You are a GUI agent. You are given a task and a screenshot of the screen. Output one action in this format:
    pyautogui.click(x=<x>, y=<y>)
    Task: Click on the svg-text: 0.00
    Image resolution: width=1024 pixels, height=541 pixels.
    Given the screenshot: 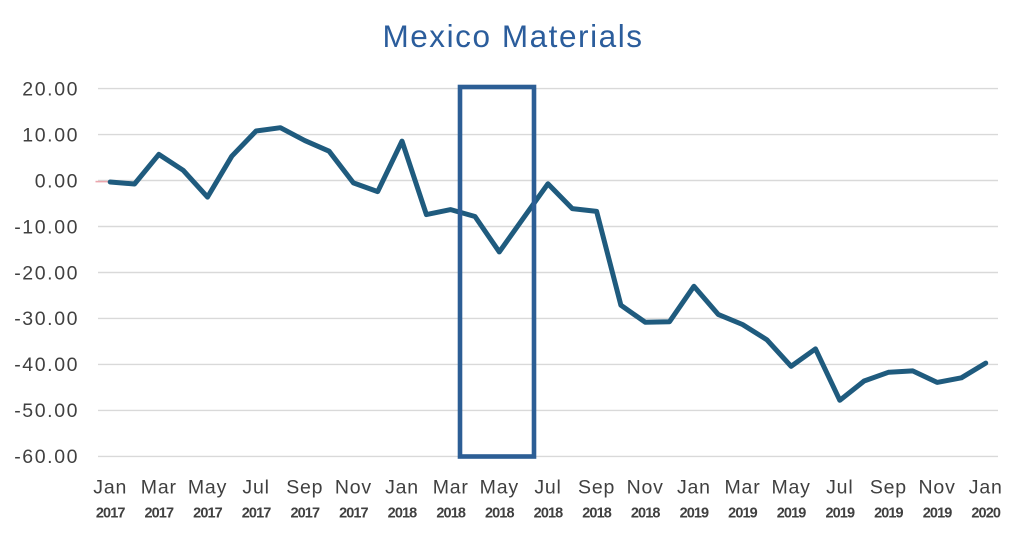 What is the action you would take?
    pyautogui.click(x=57, y=181)
    